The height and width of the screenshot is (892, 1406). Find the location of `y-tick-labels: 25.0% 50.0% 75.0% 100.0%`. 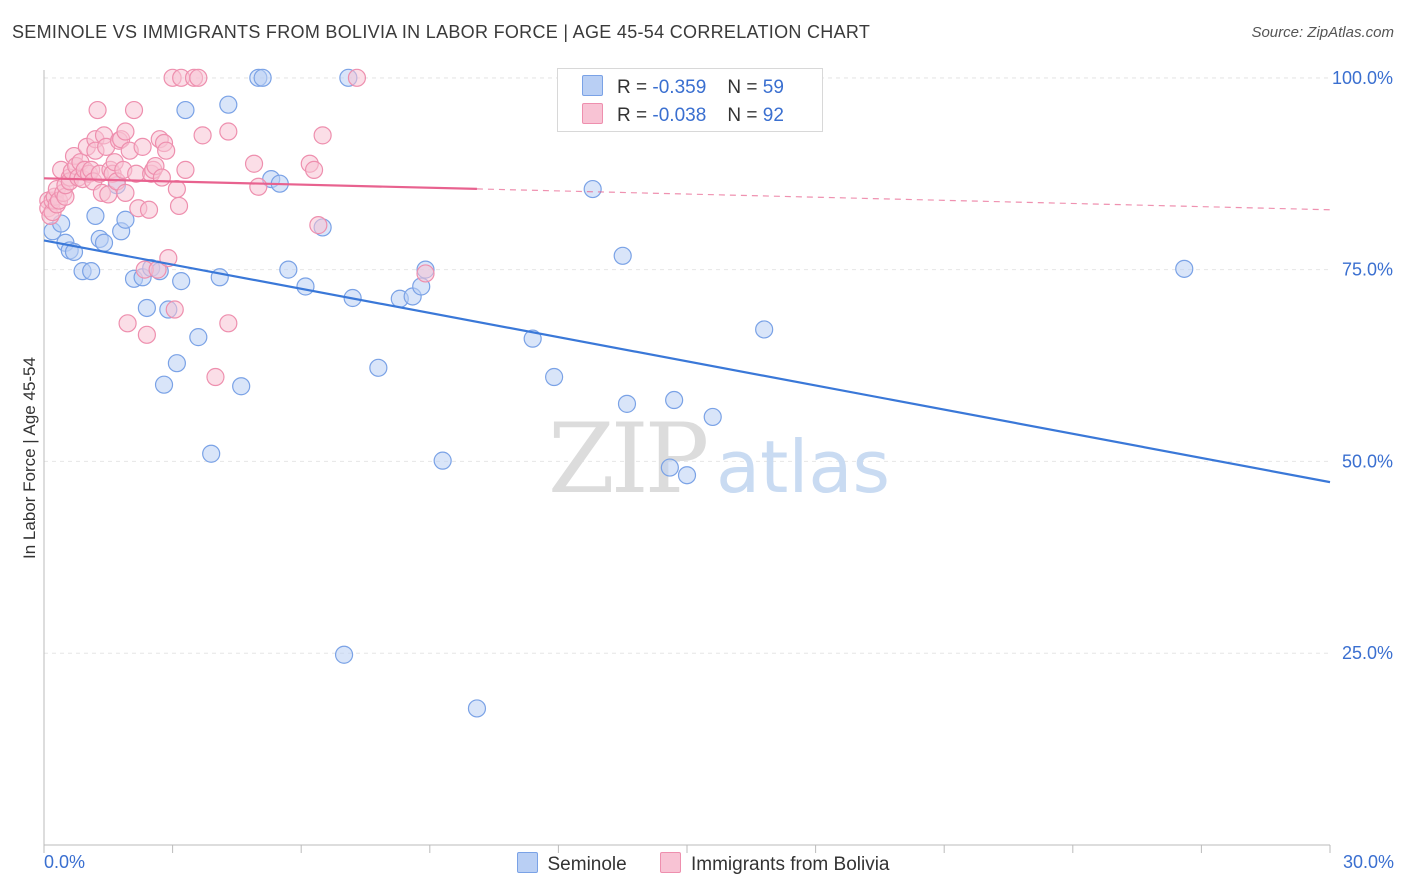

y-tick-labels: 25.0% 50.0% 75.0% 100.0% is located at coordinates (1362, 365).